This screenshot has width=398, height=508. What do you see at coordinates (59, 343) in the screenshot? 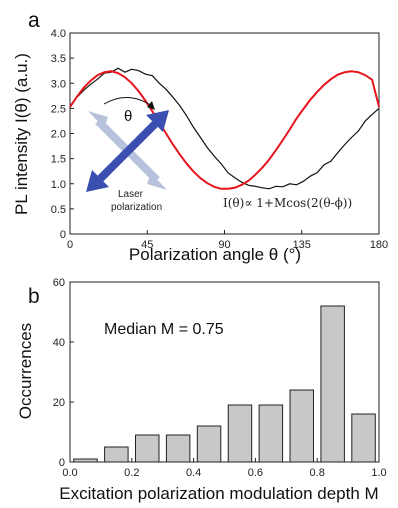
I see `y-tick-label: 40` at bounding box center [59, 343].